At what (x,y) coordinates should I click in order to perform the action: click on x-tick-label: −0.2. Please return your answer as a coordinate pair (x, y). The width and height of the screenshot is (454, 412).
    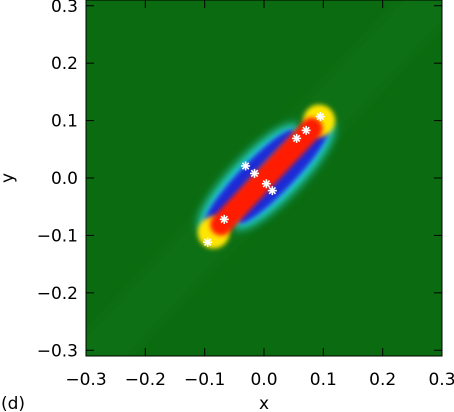
    Looking at the image, I should click on (145, 380).